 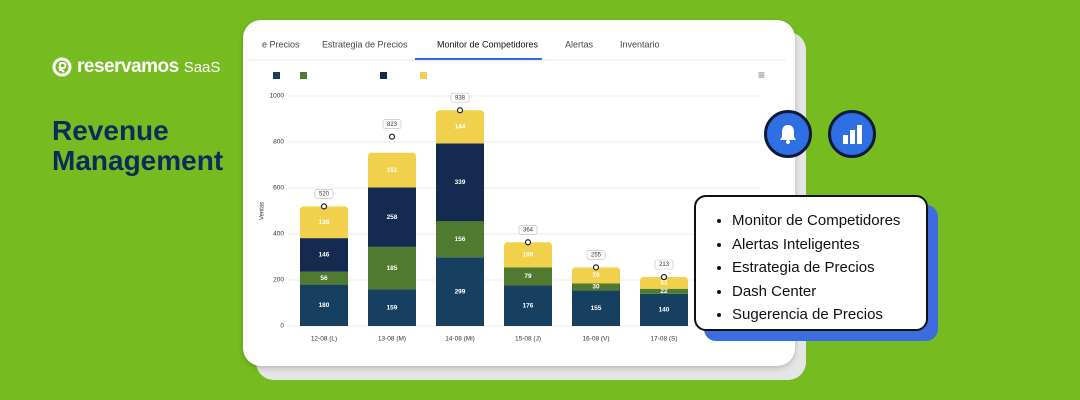 What do you see at coordinates (829, 315) in the screenshot?
I see `feature-item: Sugerencia de Precios` at bounding box center [829, 315].